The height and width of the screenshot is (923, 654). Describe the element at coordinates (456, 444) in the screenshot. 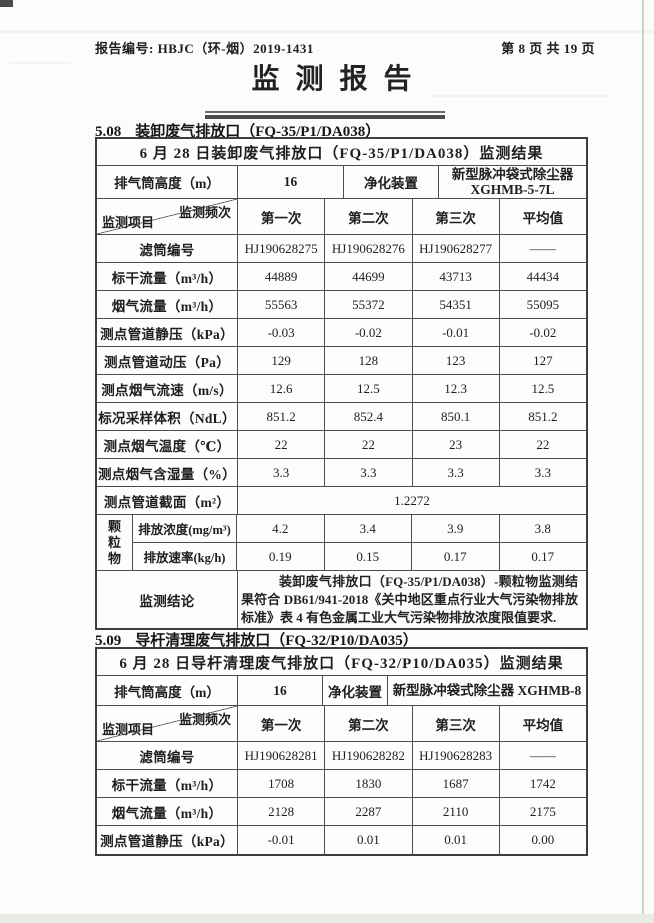

I see `cell-value: 23` at that location.